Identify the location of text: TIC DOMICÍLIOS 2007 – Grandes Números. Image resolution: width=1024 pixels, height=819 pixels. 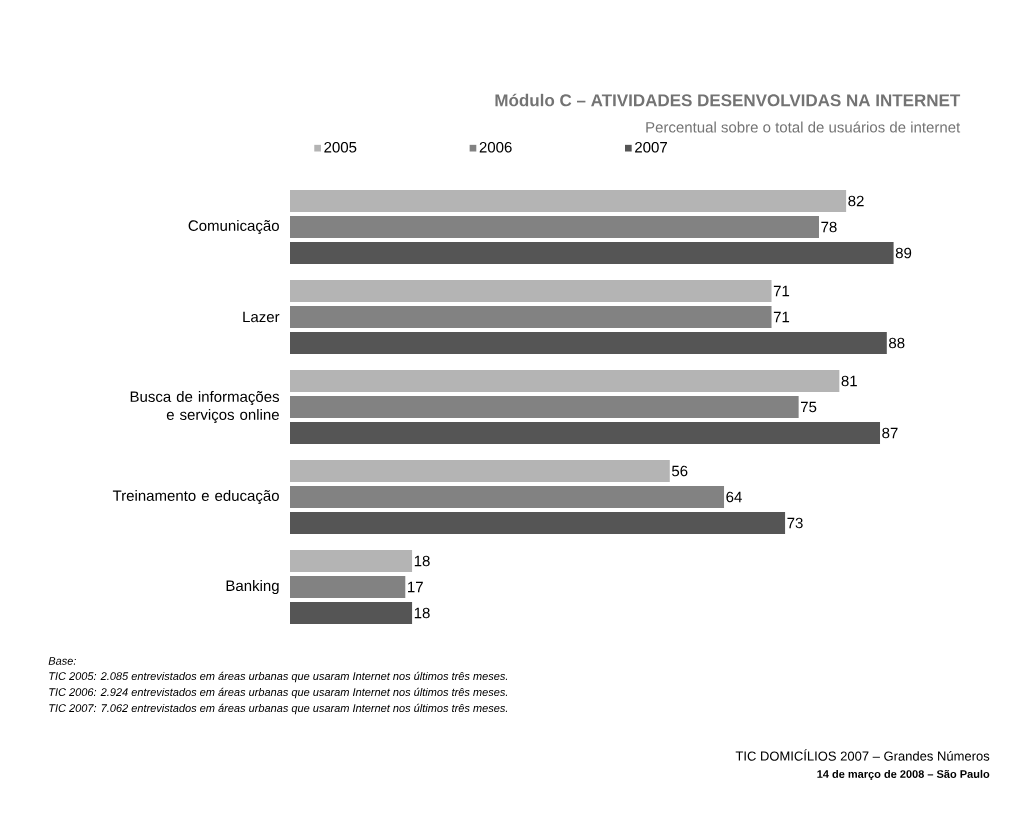
(862, 755).